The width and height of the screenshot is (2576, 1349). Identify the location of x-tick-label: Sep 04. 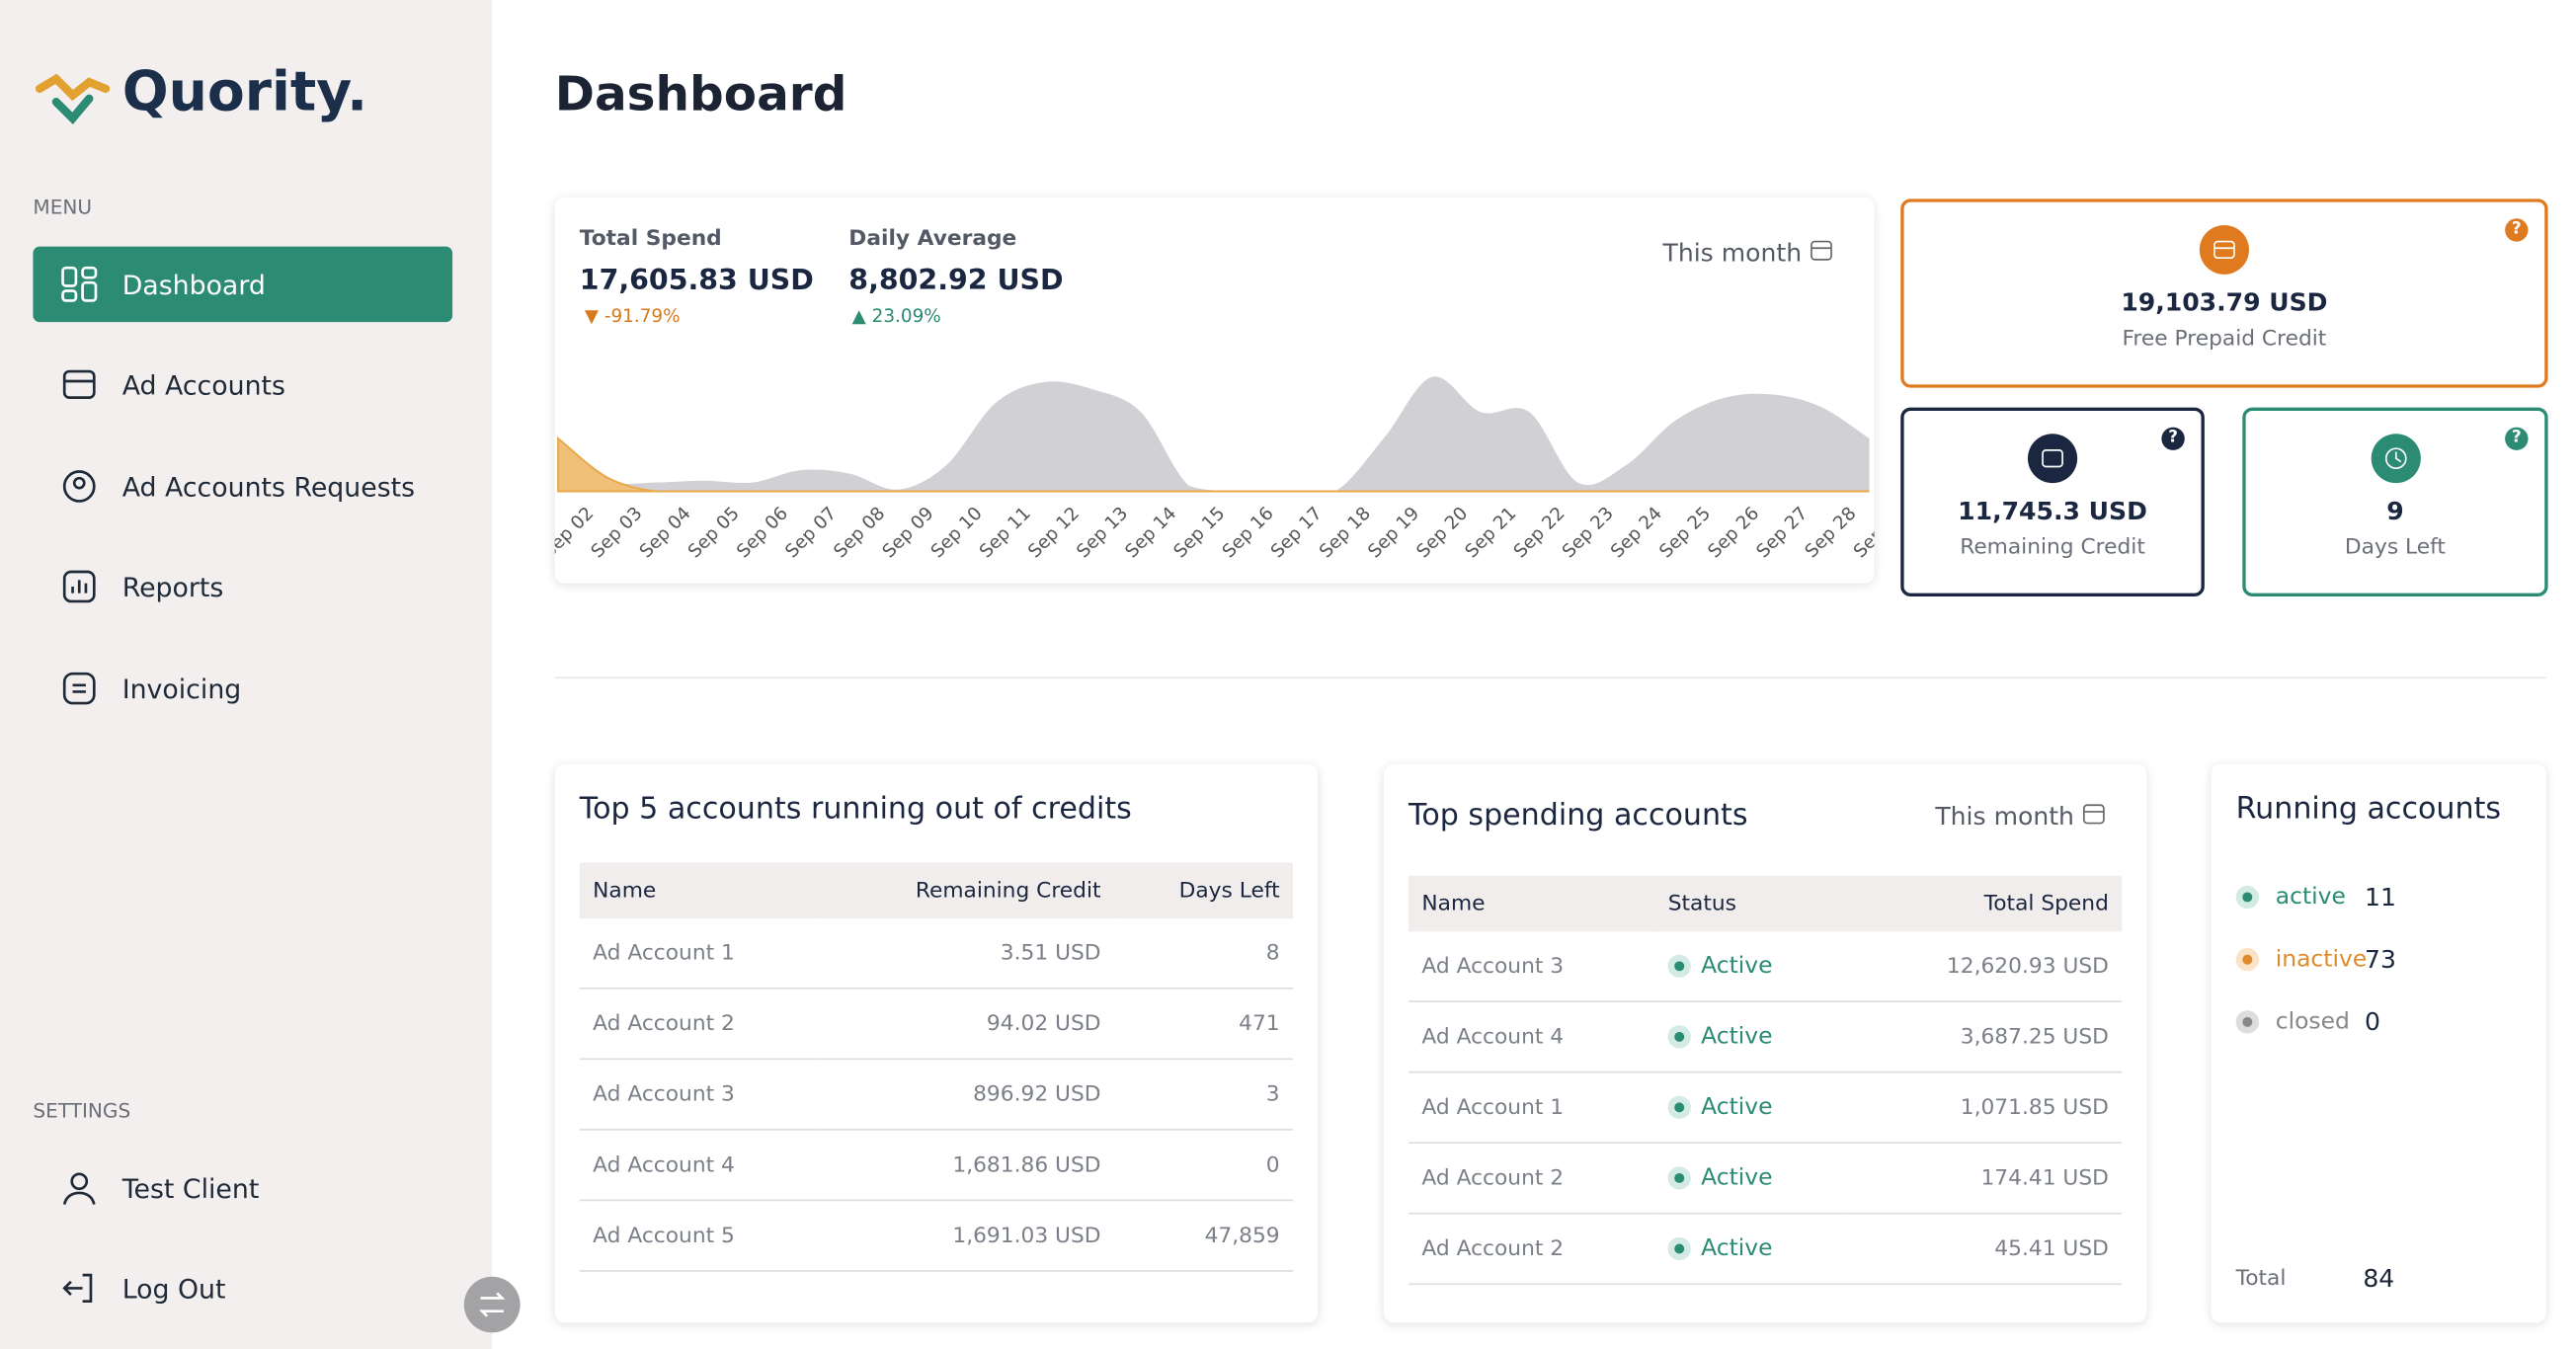
(665, 532).